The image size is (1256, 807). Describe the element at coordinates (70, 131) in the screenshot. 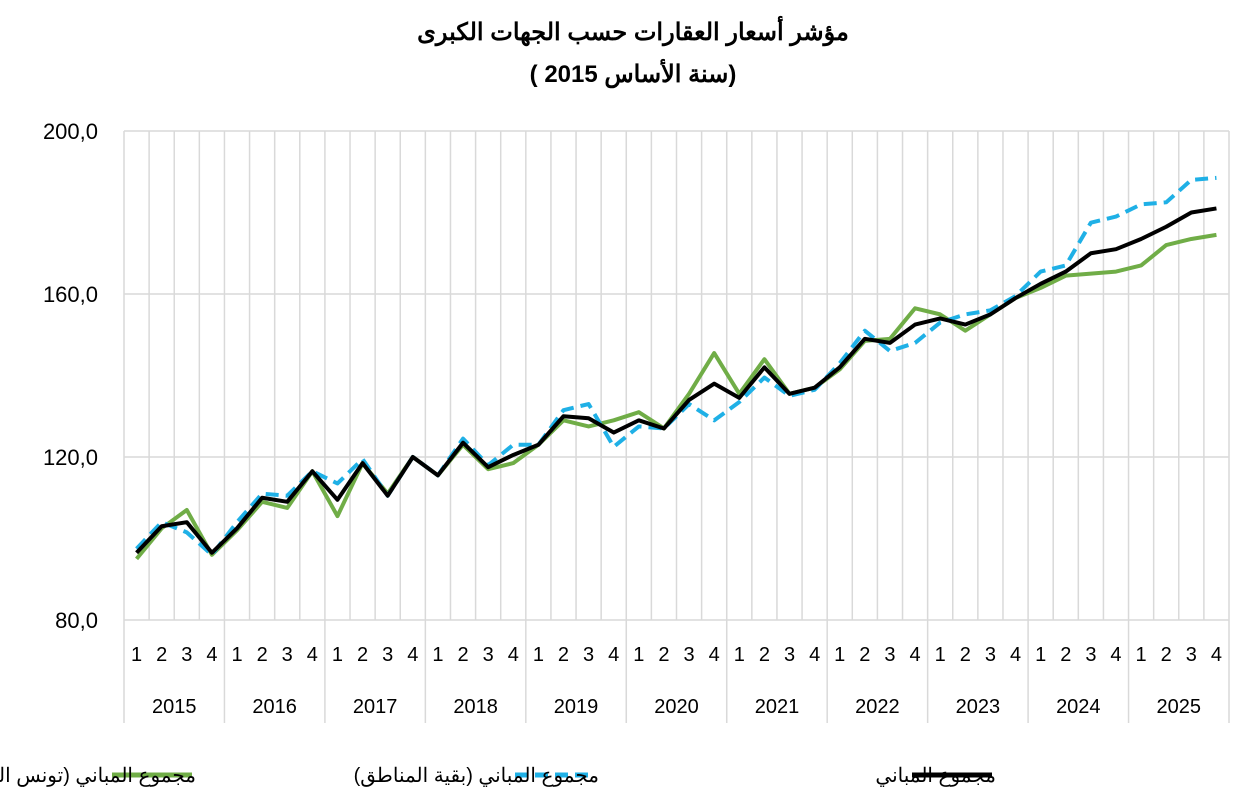

I see `y-tick-label: 200,0` at that location.